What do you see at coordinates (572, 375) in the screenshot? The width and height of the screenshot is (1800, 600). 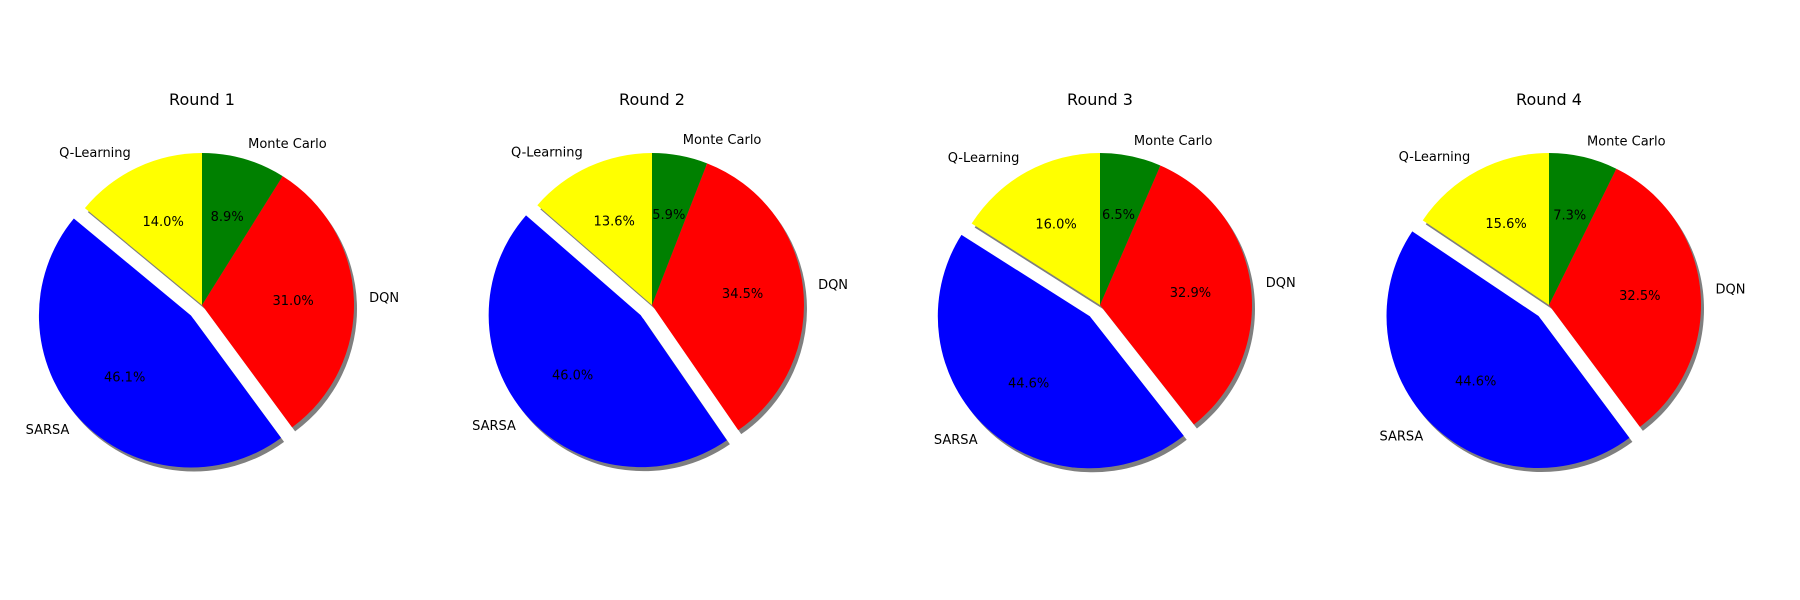 I see `pct-label-sarsa: 46.0%` at bounding box center [572, 375].